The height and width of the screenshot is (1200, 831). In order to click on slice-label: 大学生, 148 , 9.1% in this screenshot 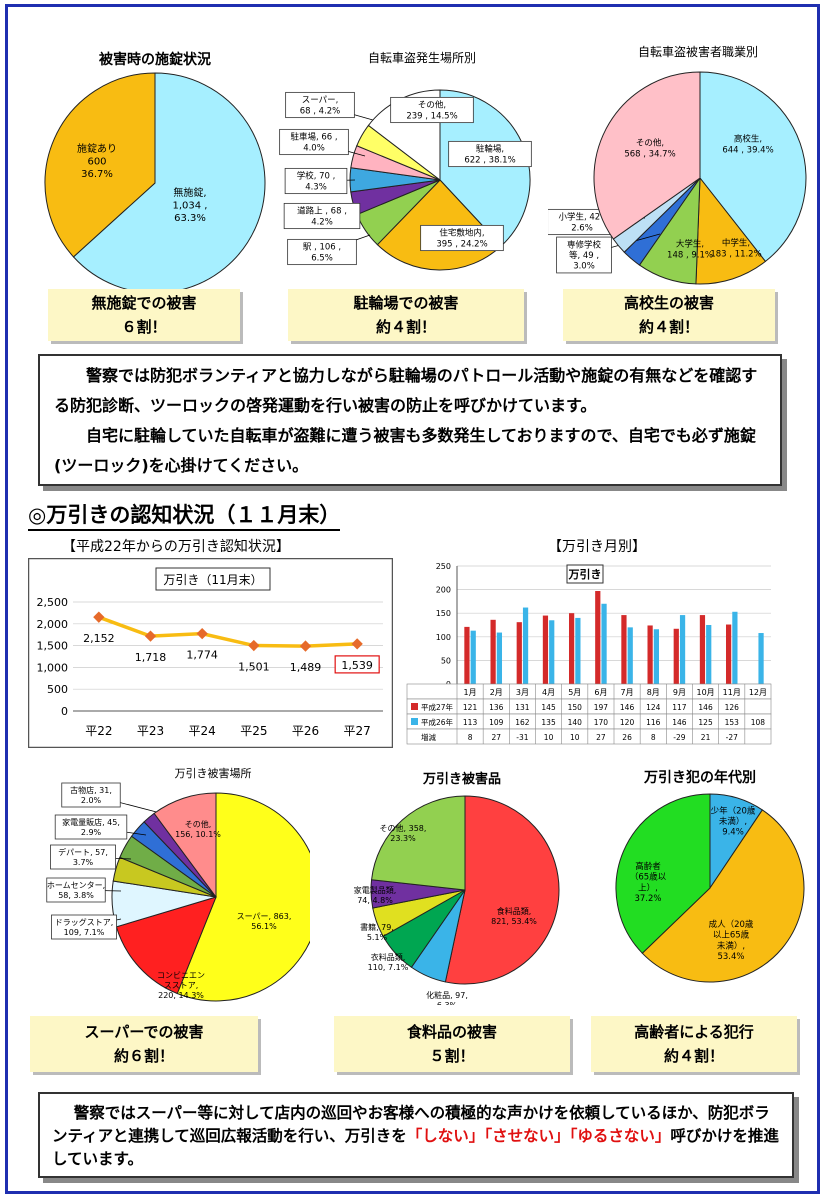, I will do `click(690, 250)`.